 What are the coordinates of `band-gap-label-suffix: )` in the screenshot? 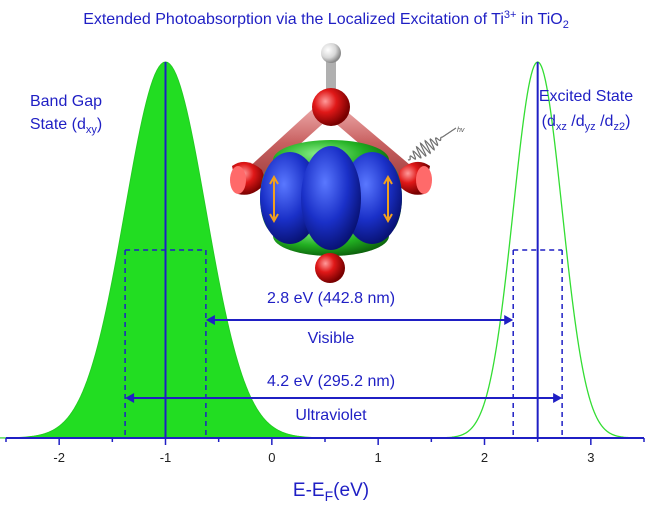 It's located at (99, 124).